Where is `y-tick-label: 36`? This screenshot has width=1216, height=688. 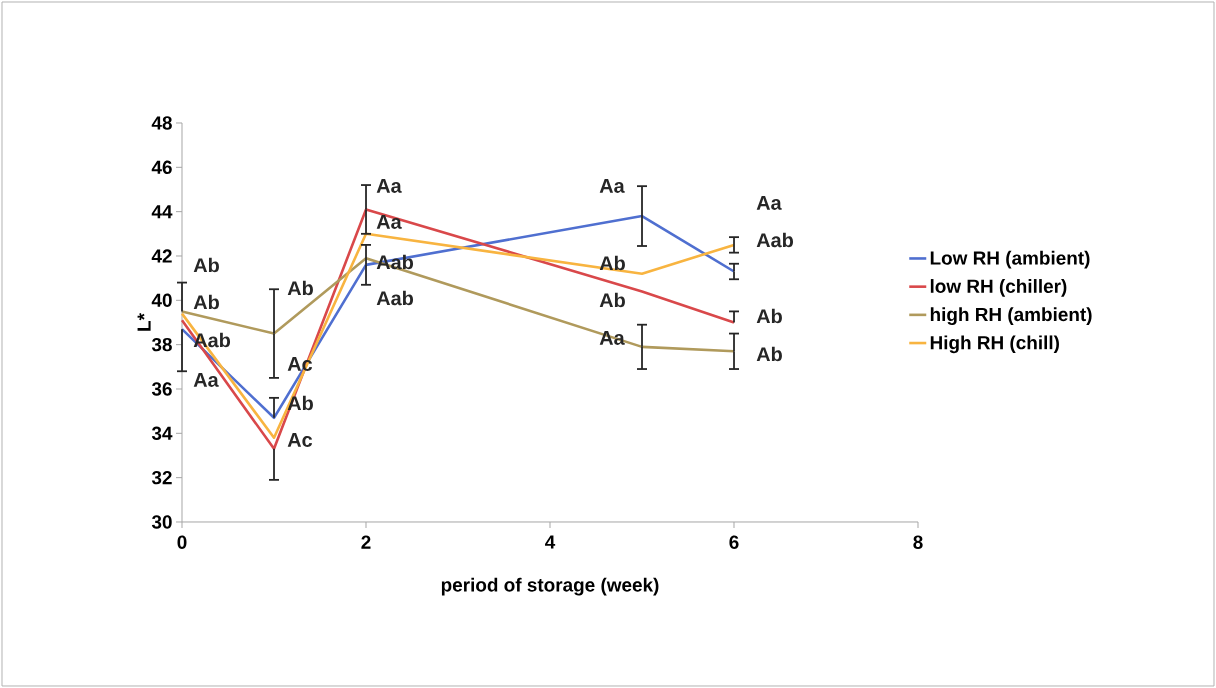 y-tick-label: 36 is located at coordinates (161, 389).